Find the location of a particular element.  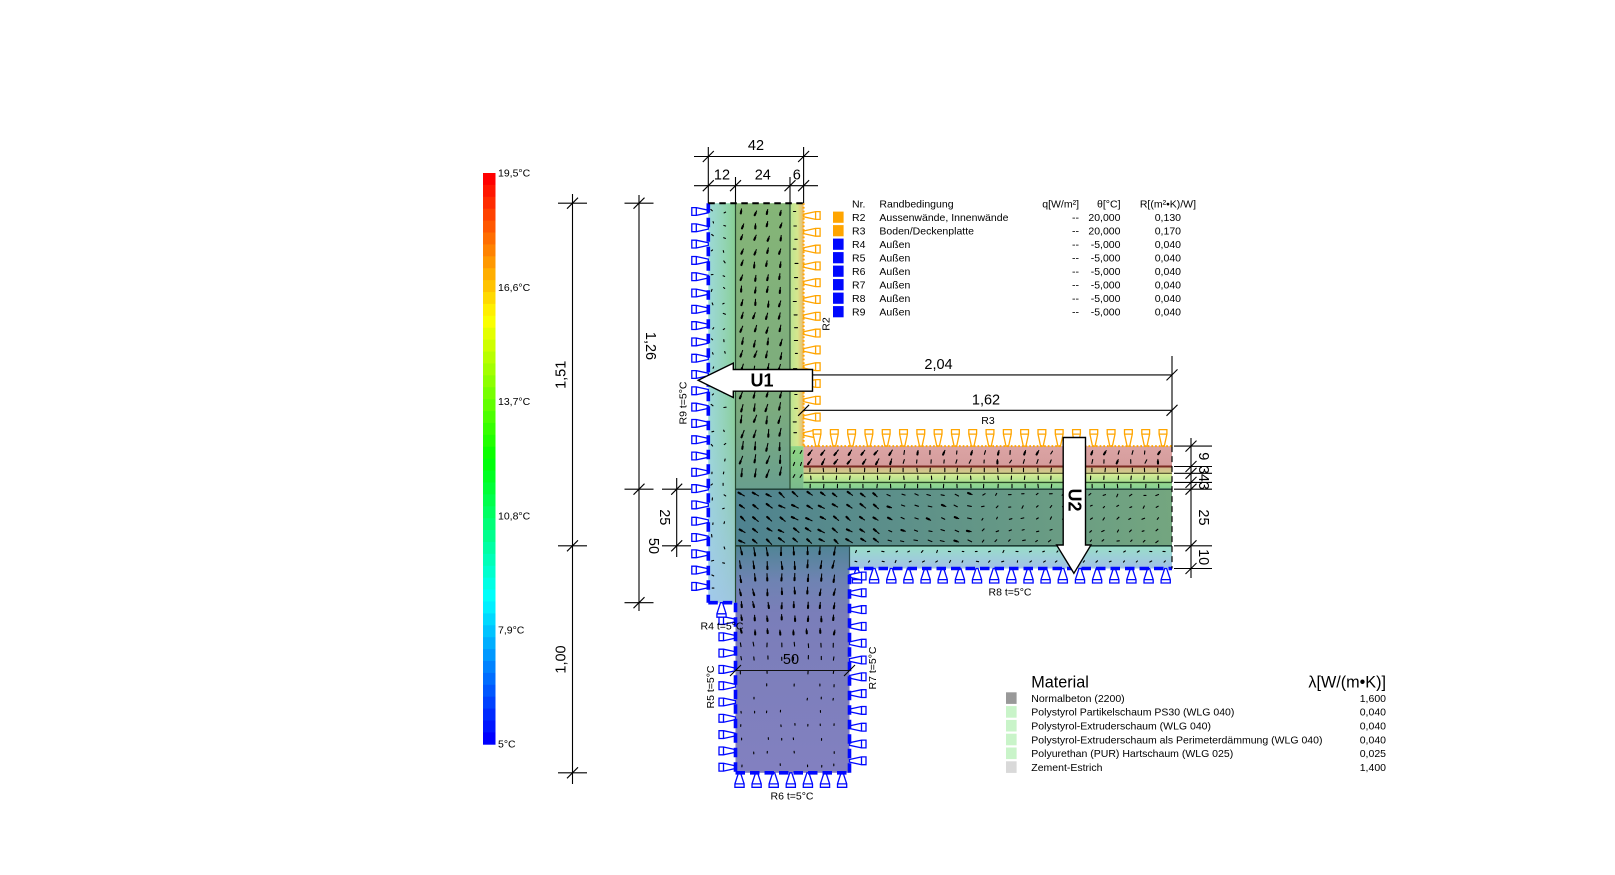

svg-text: 7,9°C is located at coordinates (511, 631).